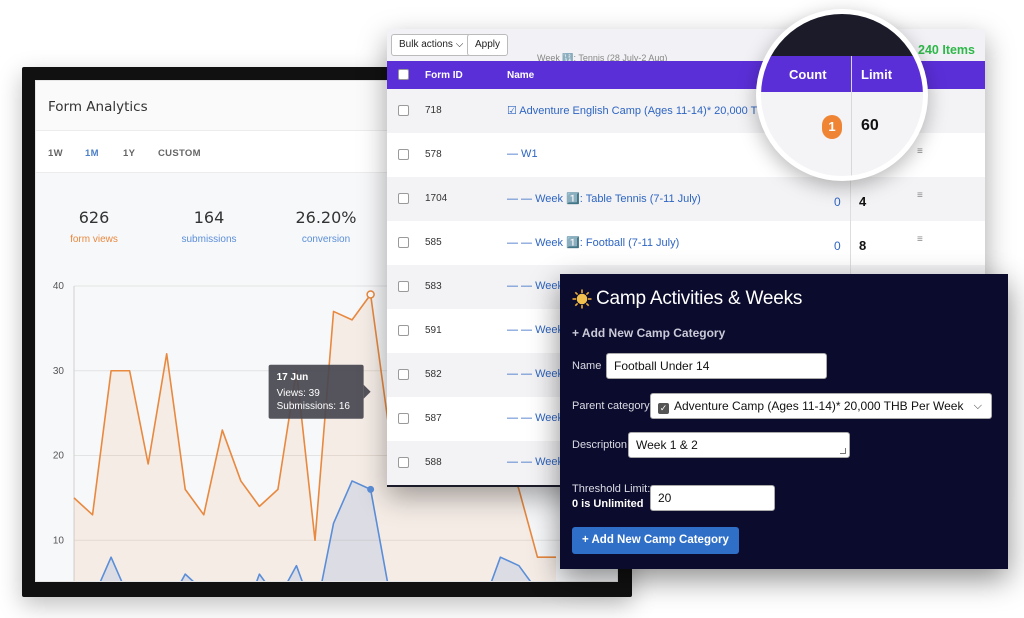  Describe the element at coordinates (593, 243) in the screenshot. I see `category-name-link: — — Week 1️⃣: Football (7-11 July)` at that location.